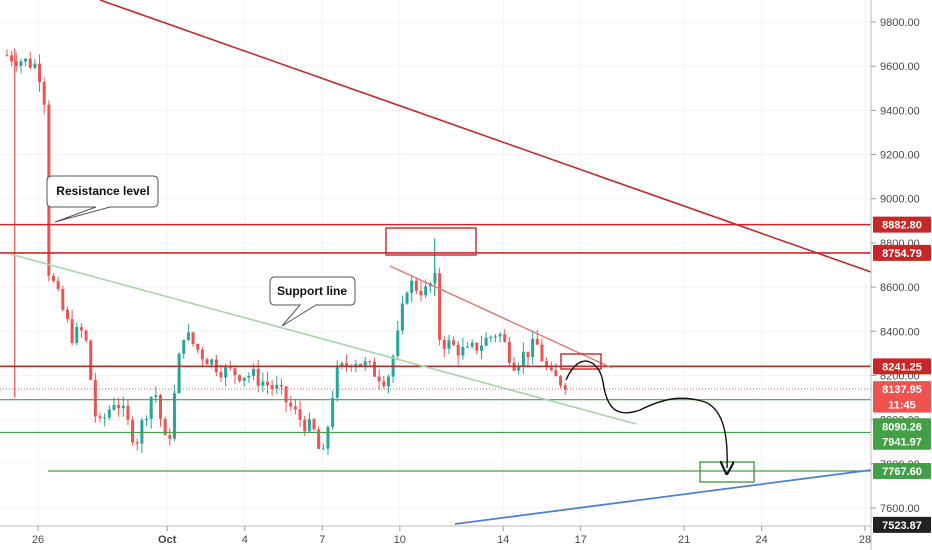 Image resolution: width=932 pixels, height=550 pixels. What do you see at coordinates (900, 332) in the screenshot?
I see `price-tick-label: 8400.00` at bounding box center [900, 332].